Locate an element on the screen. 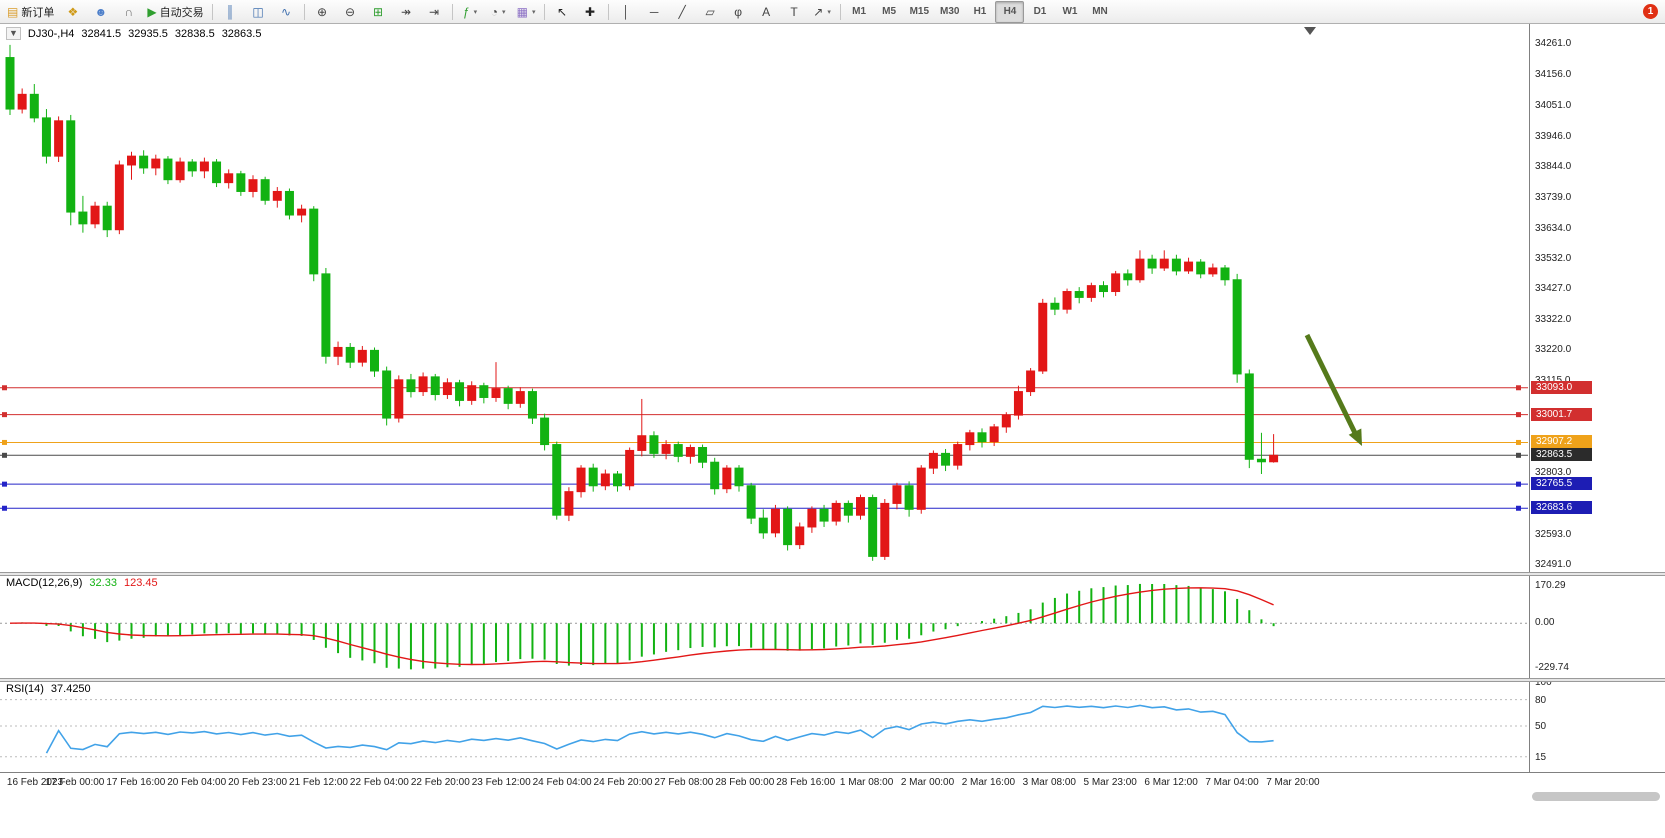 Image resolution: width=1665 pixels, height=838 pixels. dropdown-caret-icon: ▾ is located at coordinates (475, 12).